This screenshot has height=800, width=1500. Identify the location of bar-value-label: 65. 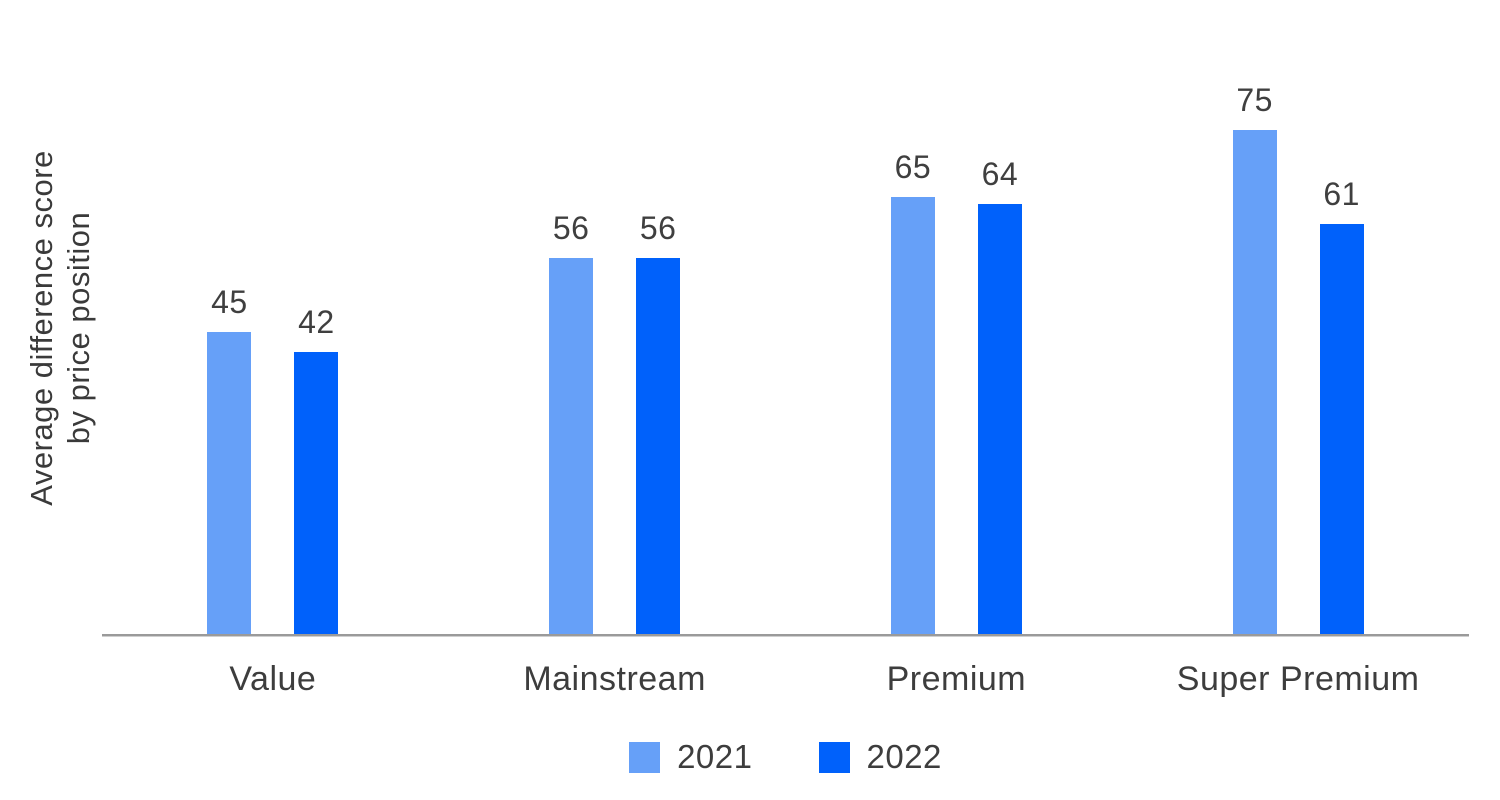
(913, 167).